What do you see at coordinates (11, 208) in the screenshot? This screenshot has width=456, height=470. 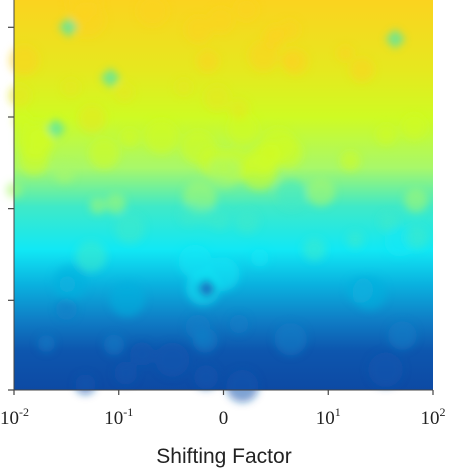 I see `y-axis-ticks` at bounding box center [11, 208].